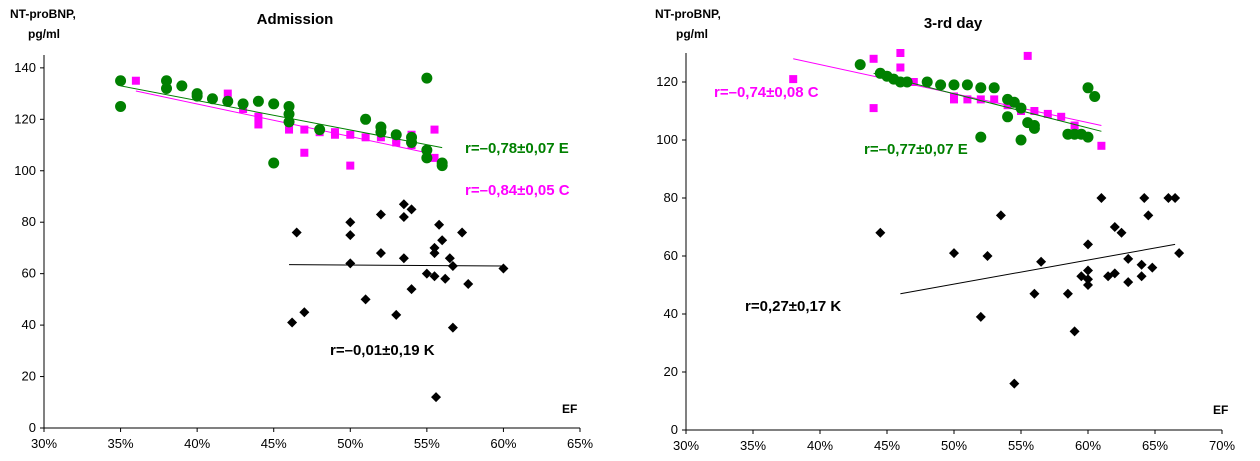  Describe the element at coordinates (398, 301) in the screenshot. I see `series-k: r=–0,01±0,19 K` at that location.